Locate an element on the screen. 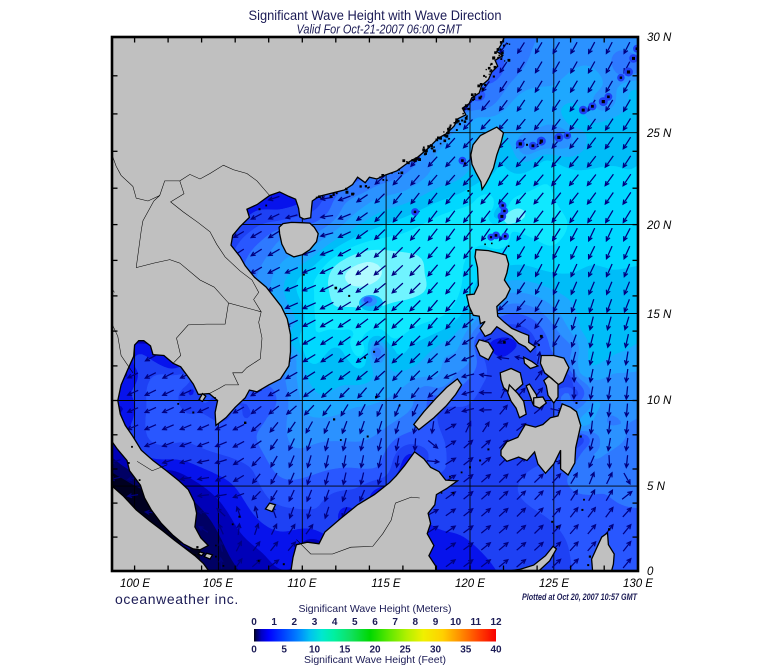 The image size is (775, 670). svg-text: 4 is located at coordinates (335, 622).